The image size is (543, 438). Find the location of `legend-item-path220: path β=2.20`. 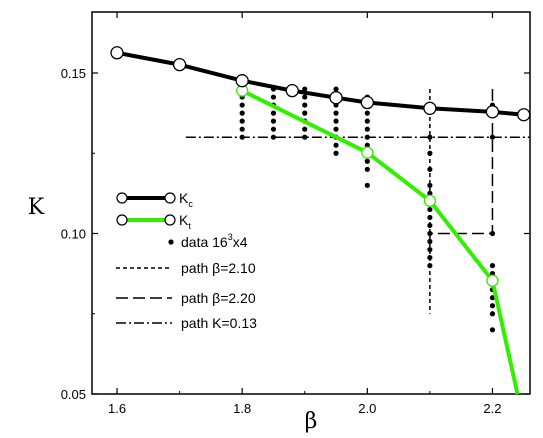

legend-item-path220: path β=2.20 is located at coordinates (186, 298).